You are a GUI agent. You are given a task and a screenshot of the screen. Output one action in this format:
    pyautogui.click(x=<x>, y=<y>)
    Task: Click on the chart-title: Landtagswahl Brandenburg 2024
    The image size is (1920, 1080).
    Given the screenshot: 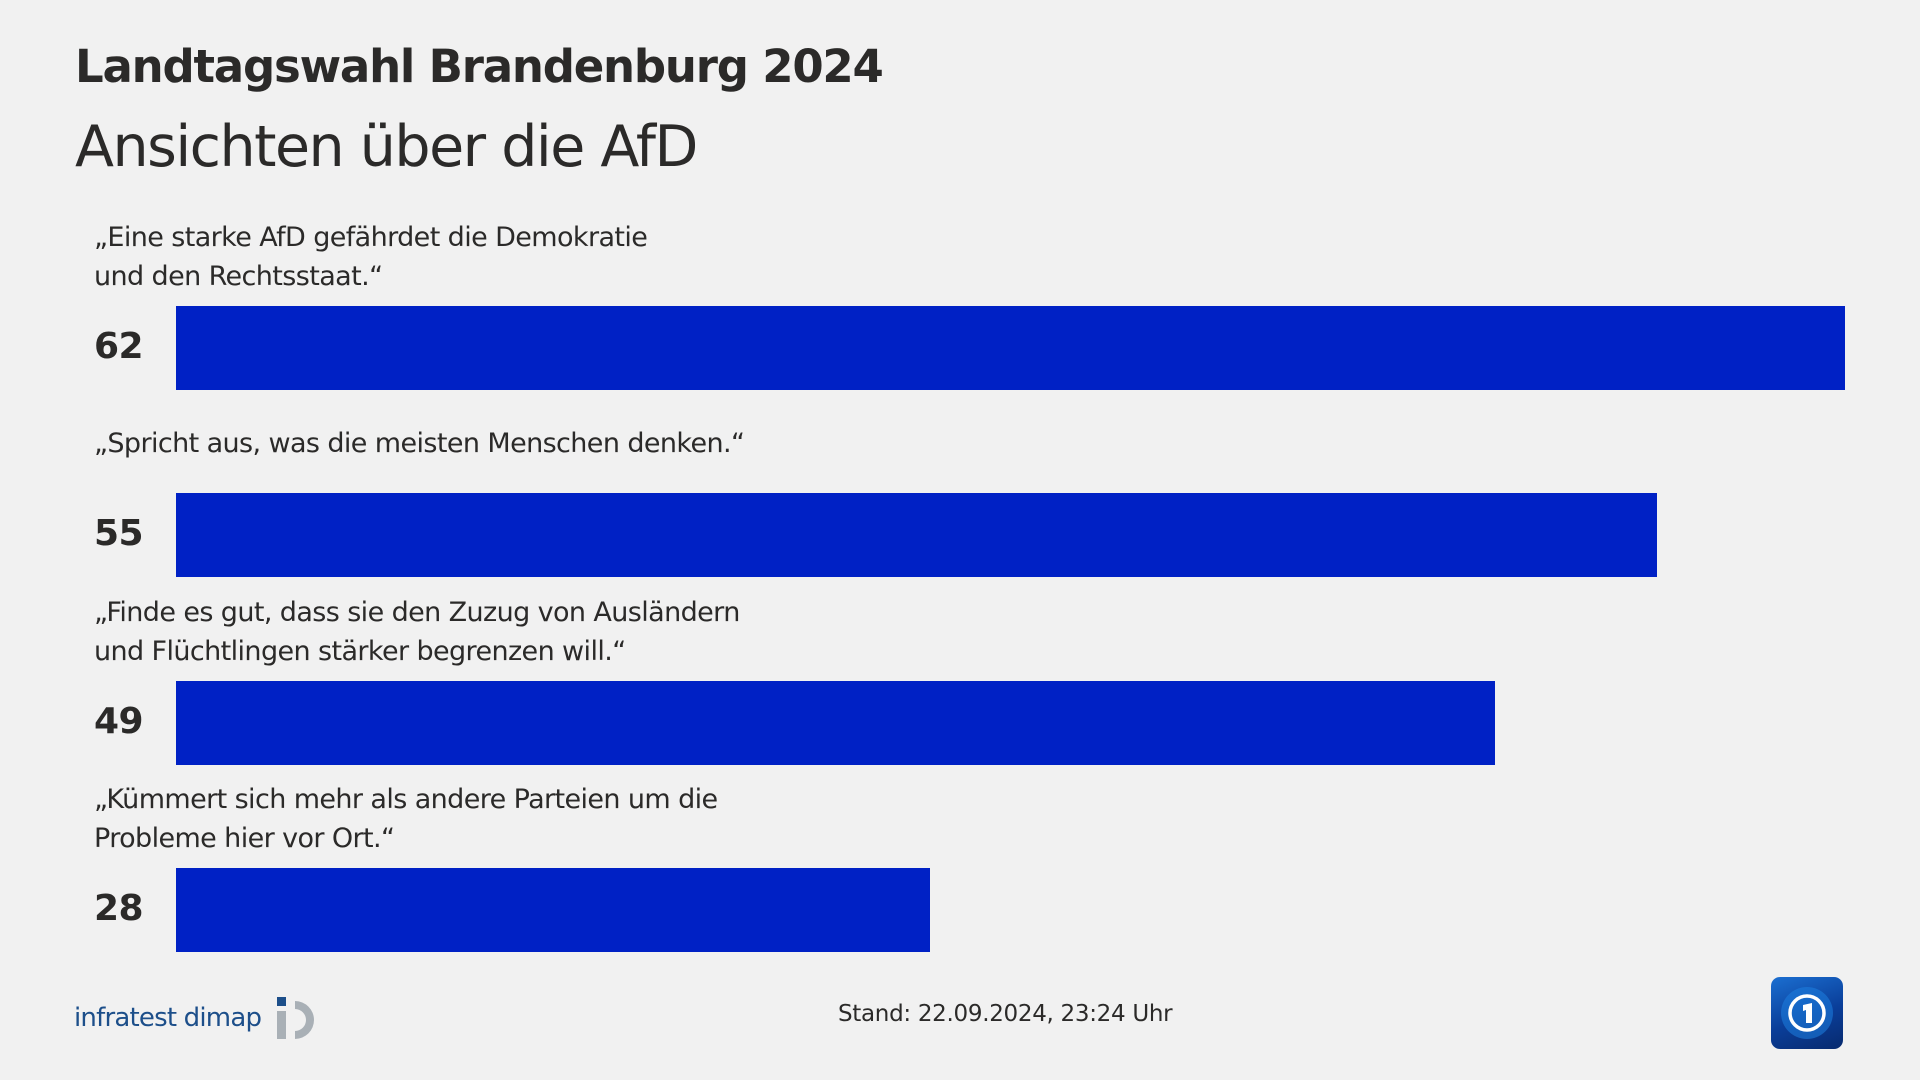 What is the action you would take?
    pyautogui.click(x=479, y=66)
    